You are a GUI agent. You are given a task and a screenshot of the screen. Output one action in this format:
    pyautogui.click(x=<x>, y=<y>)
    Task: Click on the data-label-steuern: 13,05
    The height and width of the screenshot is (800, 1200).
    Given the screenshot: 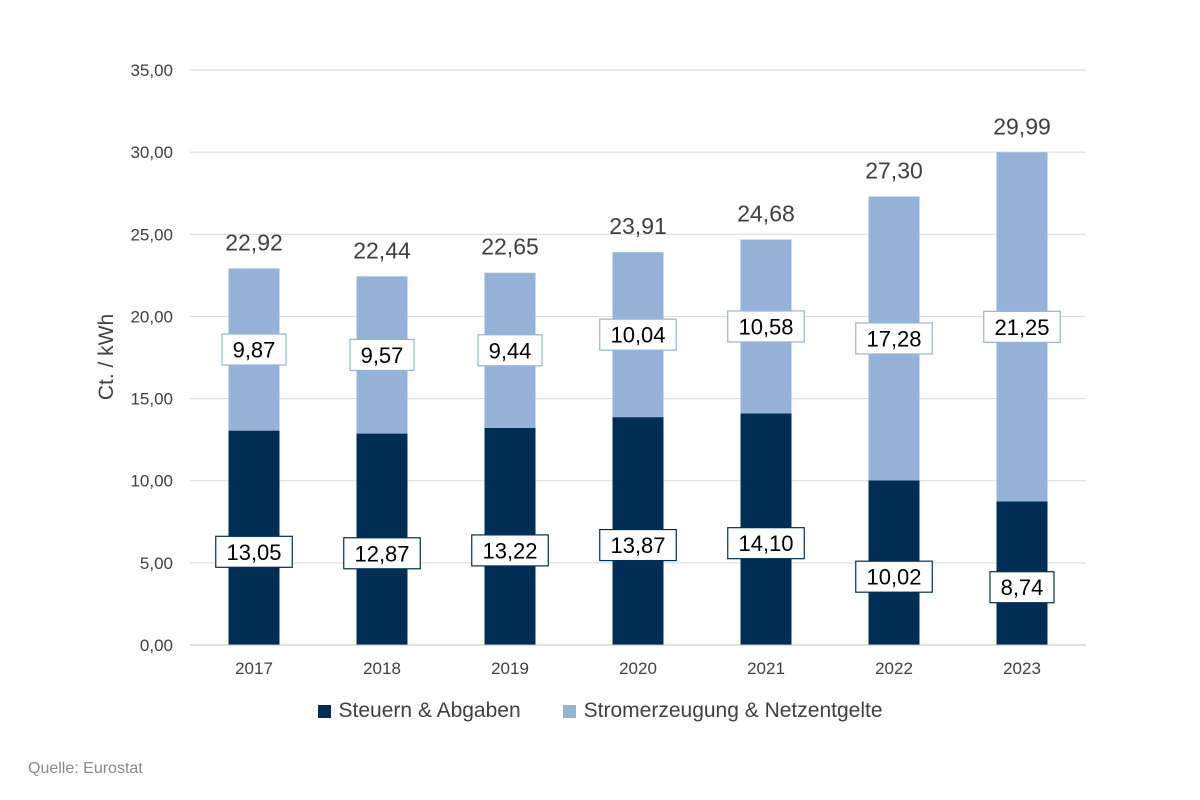 What is the action you would take?
    pyautogui.click(x=253, y=552)
    